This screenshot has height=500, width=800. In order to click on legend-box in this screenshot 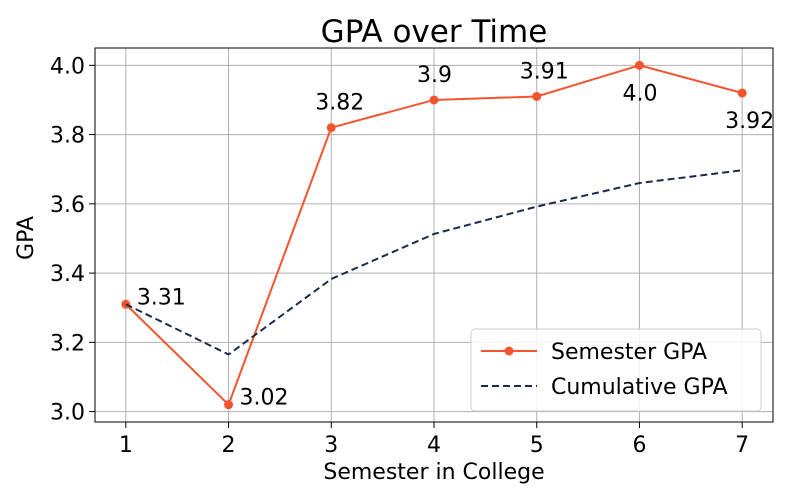, I will do `click(616, 370)`.